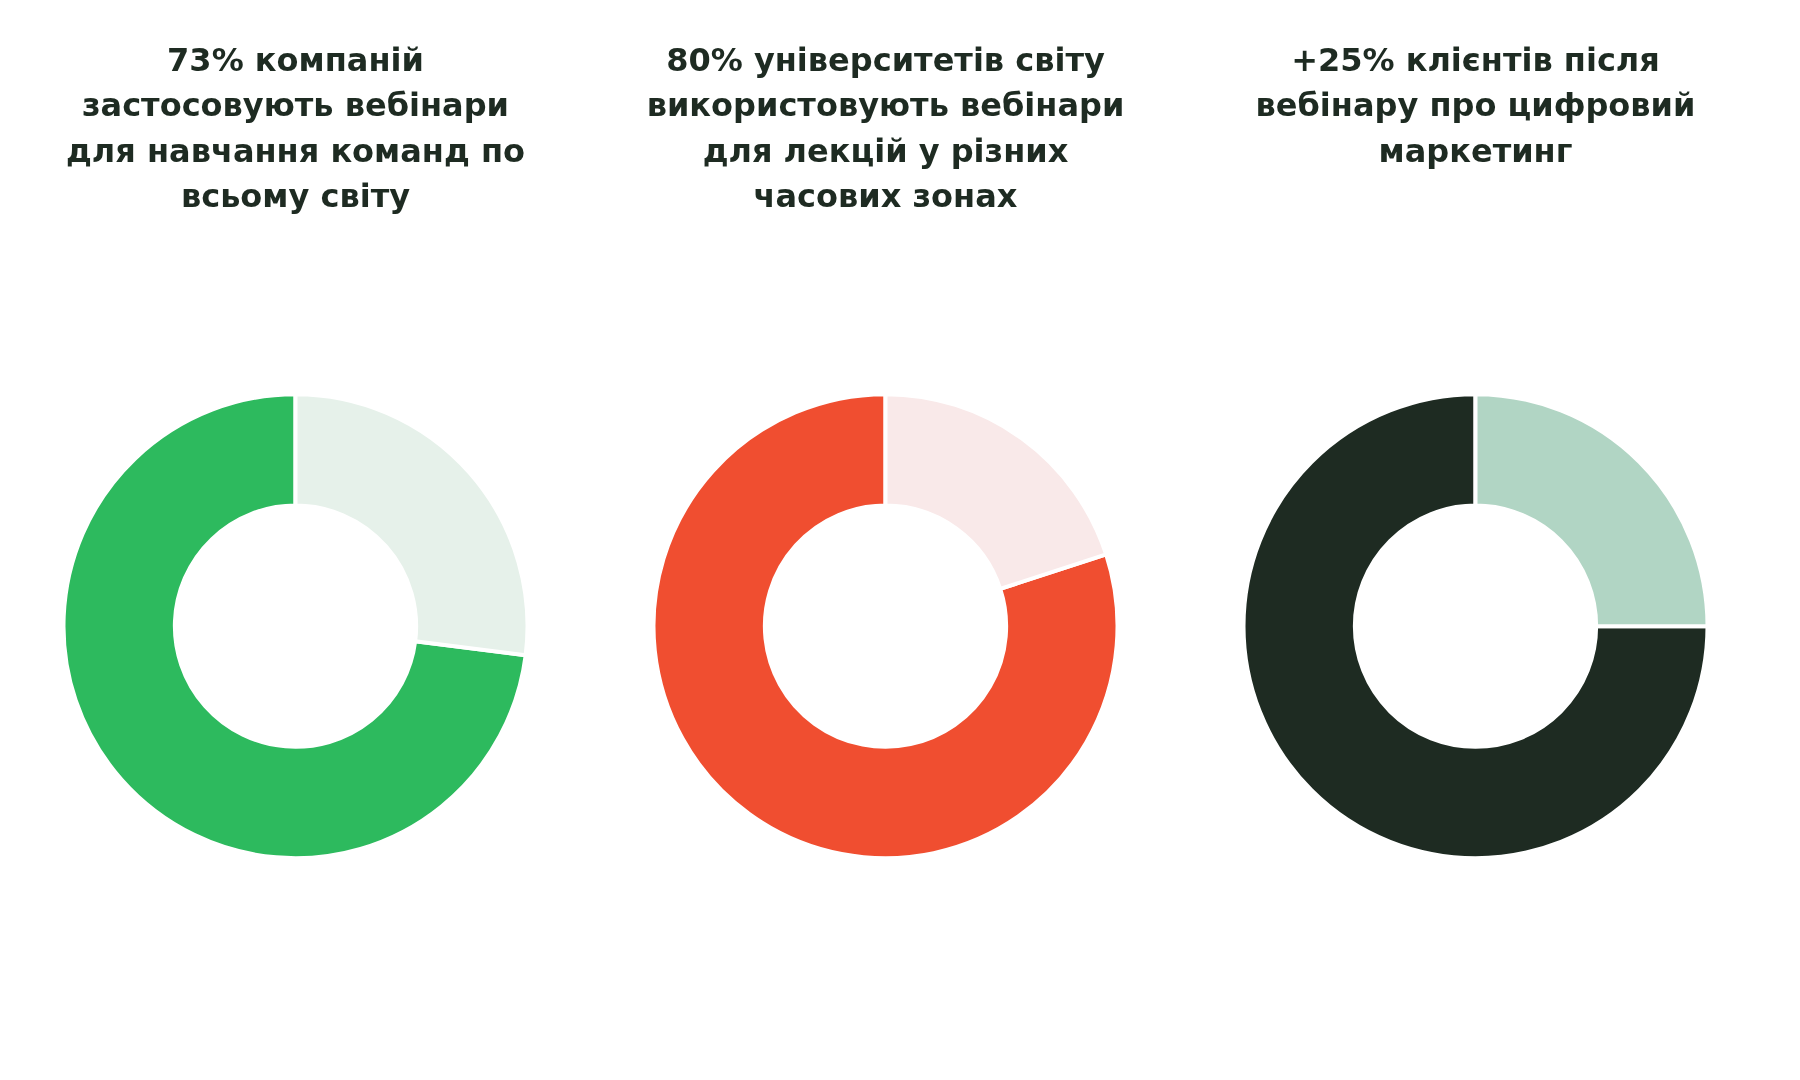  Describe the element at coordinates (295, 128) in the screenshot. I see `chart-title: 73% компаній застосовують вебінари для навчання команд по всьому світу` at that location.